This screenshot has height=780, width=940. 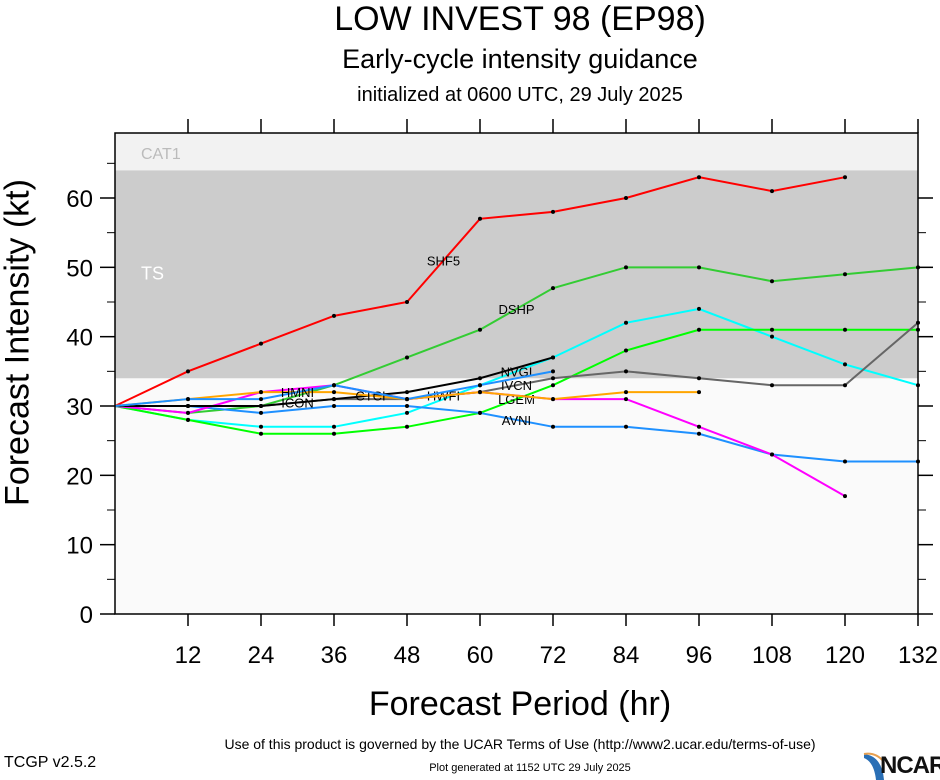 I want to click on x-tick-label: 96, so click(x=699, y=655).